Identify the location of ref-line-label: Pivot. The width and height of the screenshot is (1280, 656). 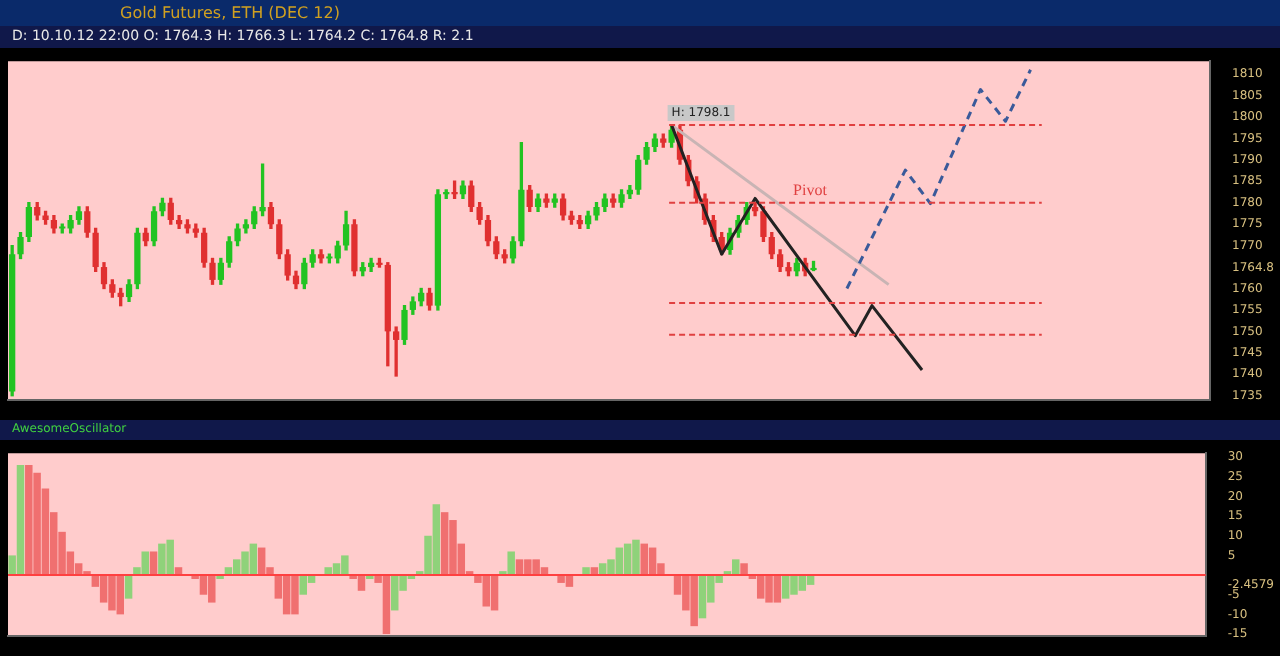
(811, 189).